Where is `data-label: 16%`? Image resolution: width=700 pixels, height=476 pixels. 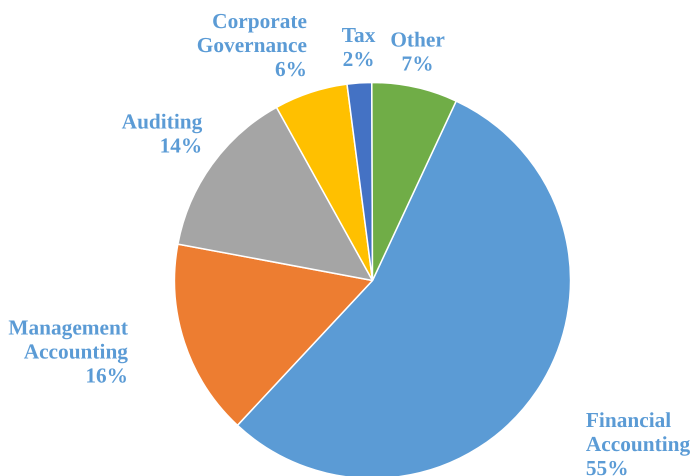 data-label: 16% is located at coordinates (106, 376).